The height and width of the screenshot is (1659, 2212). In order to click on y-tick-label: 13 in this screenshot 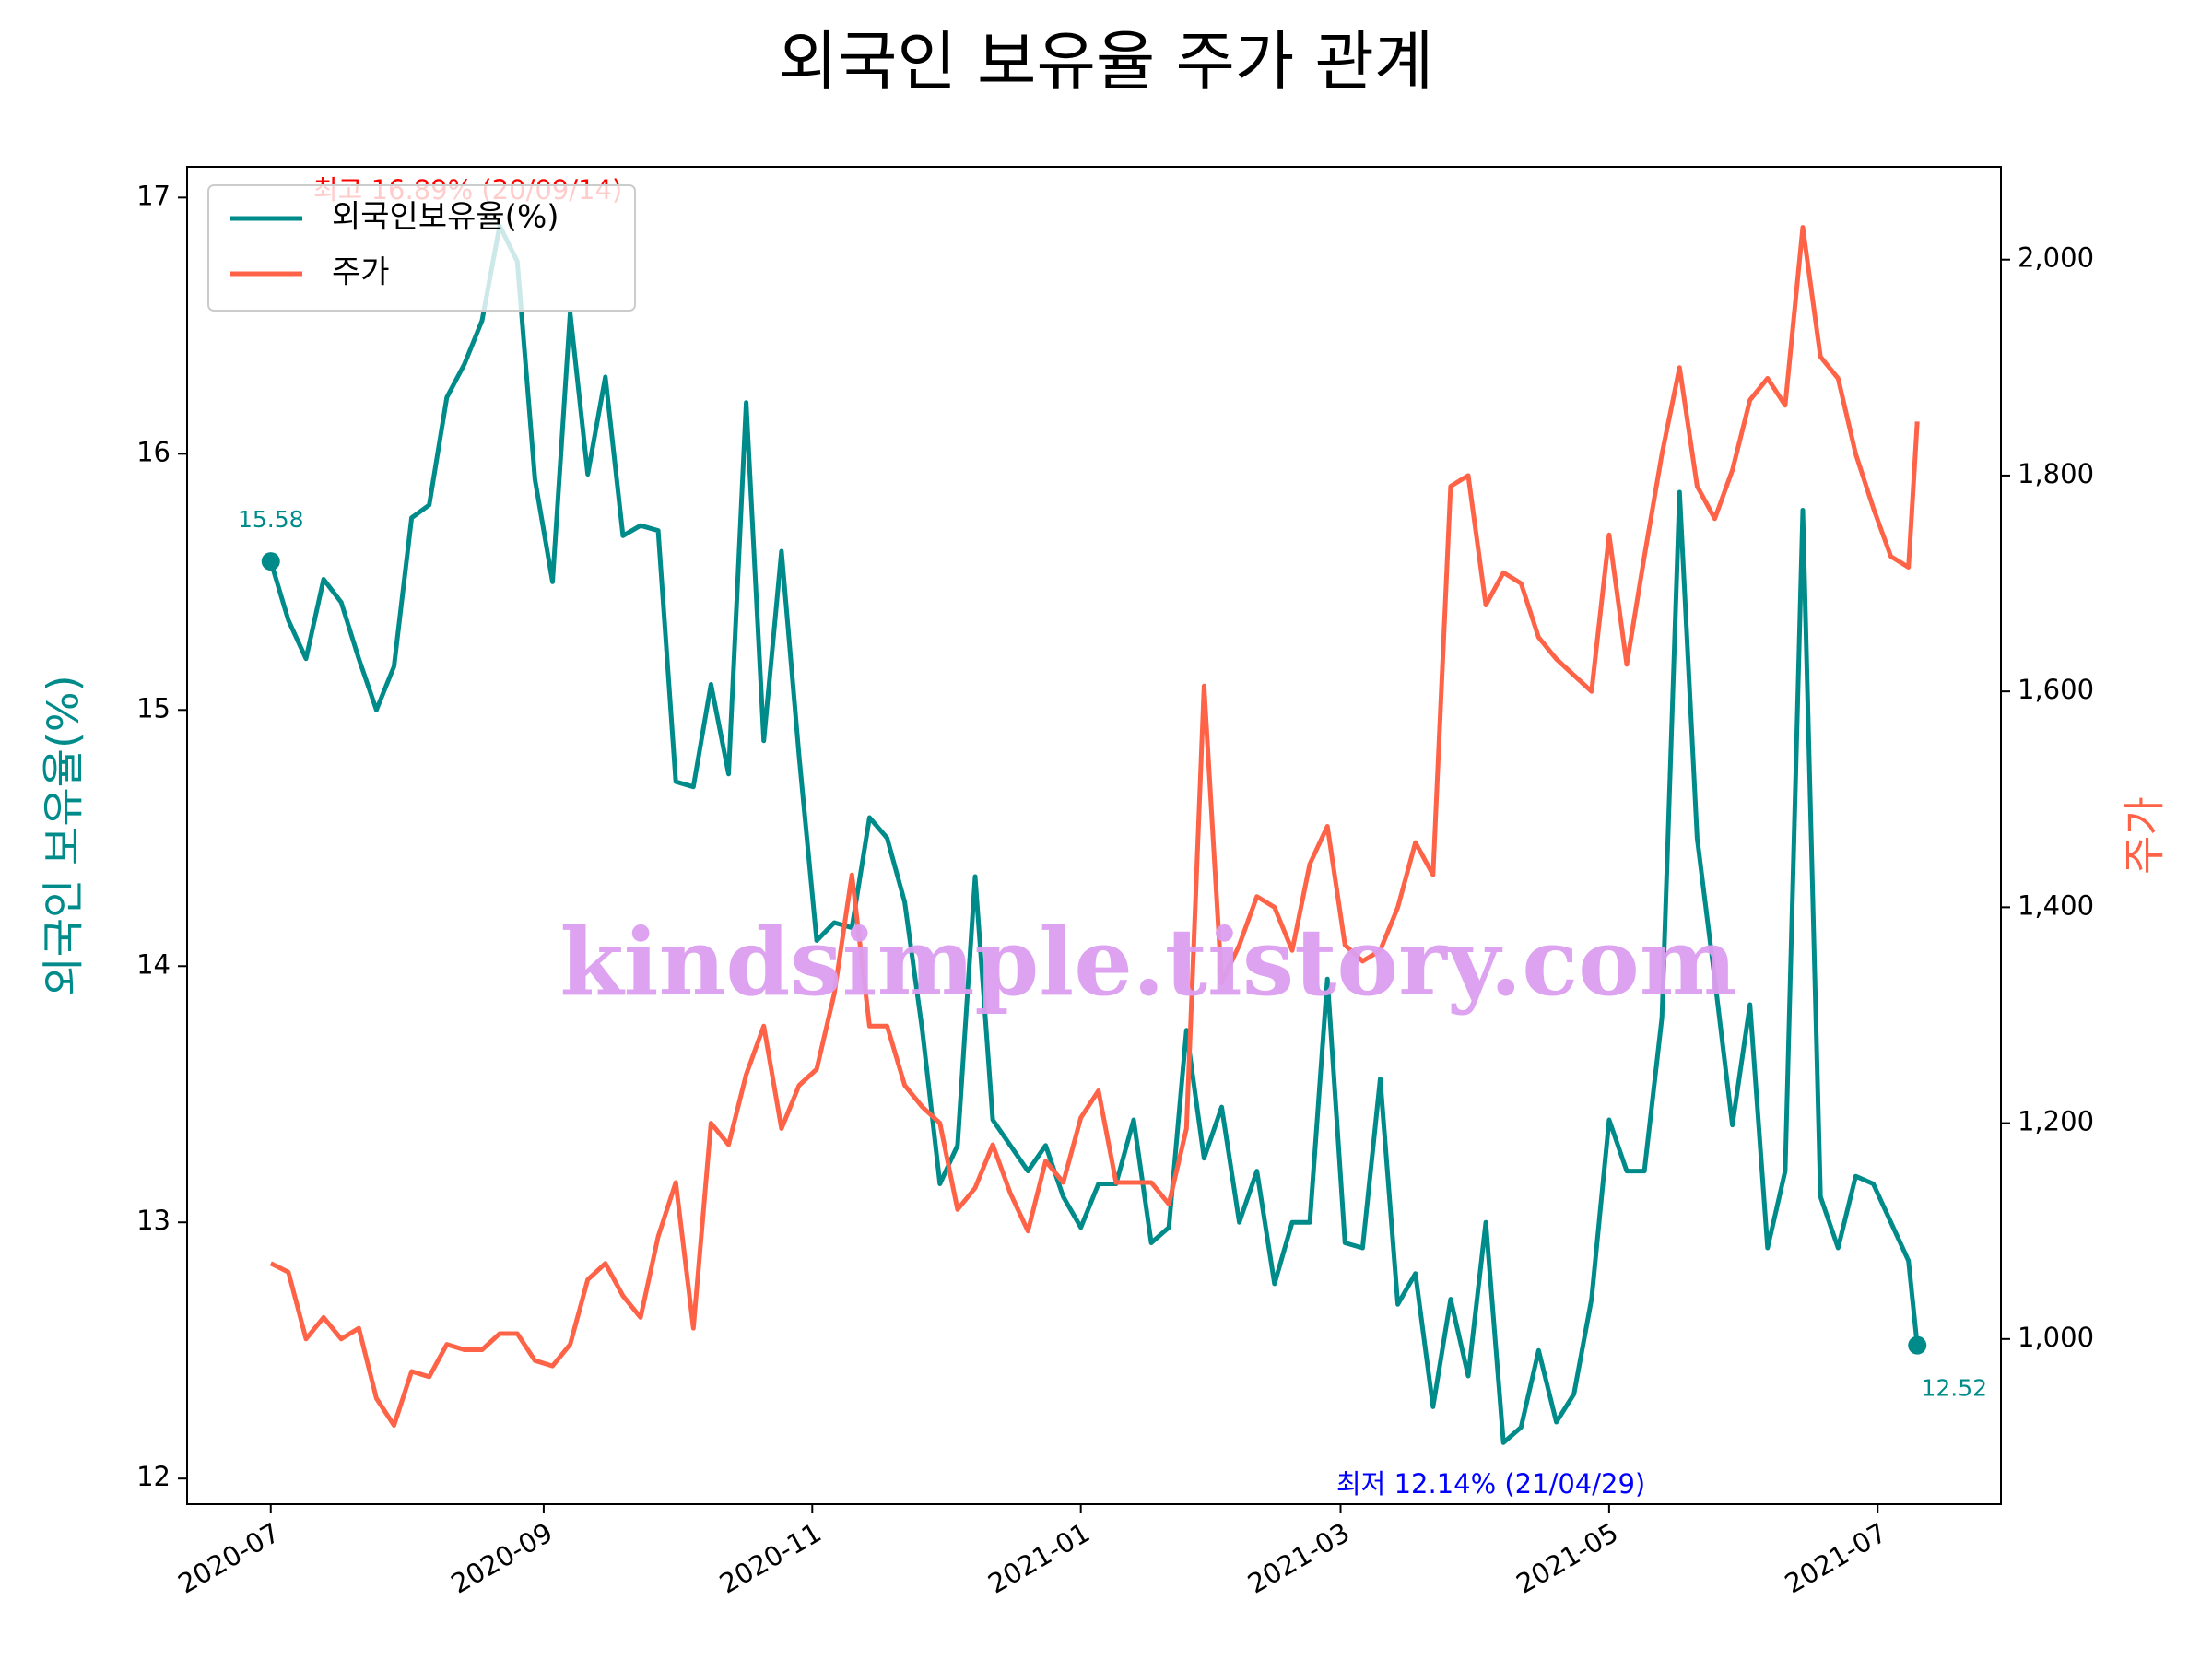, I will do `click(153, 1220)`.